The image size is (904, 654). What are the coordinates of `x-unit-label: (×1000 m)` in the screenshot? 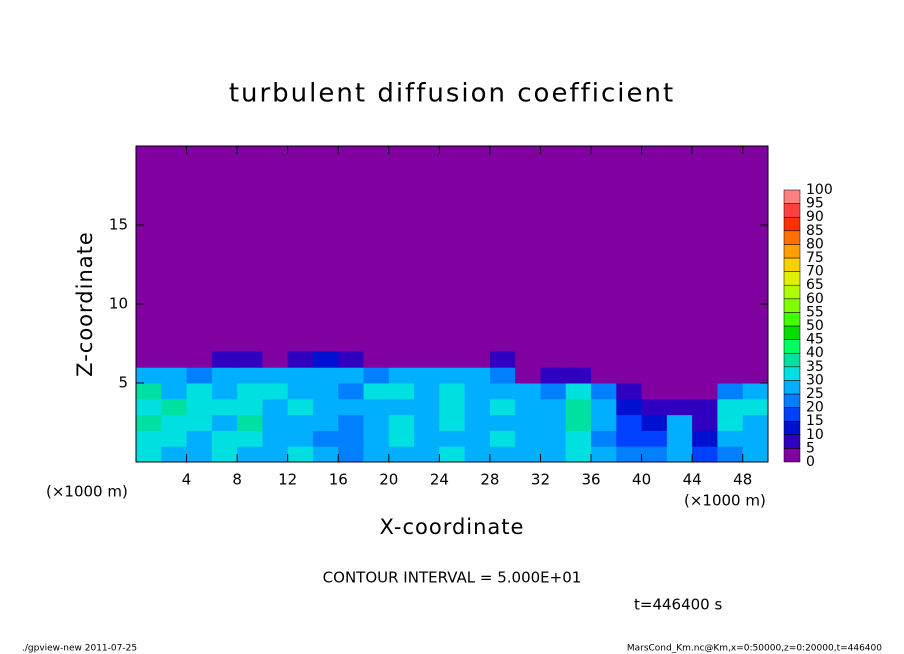 It's located at (87, 492).